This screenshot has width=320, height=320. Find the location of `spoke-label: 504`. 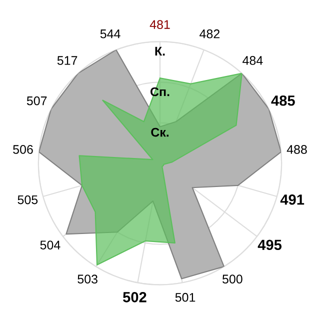

spoke-label: 504 is located at coordinates (50, 245).